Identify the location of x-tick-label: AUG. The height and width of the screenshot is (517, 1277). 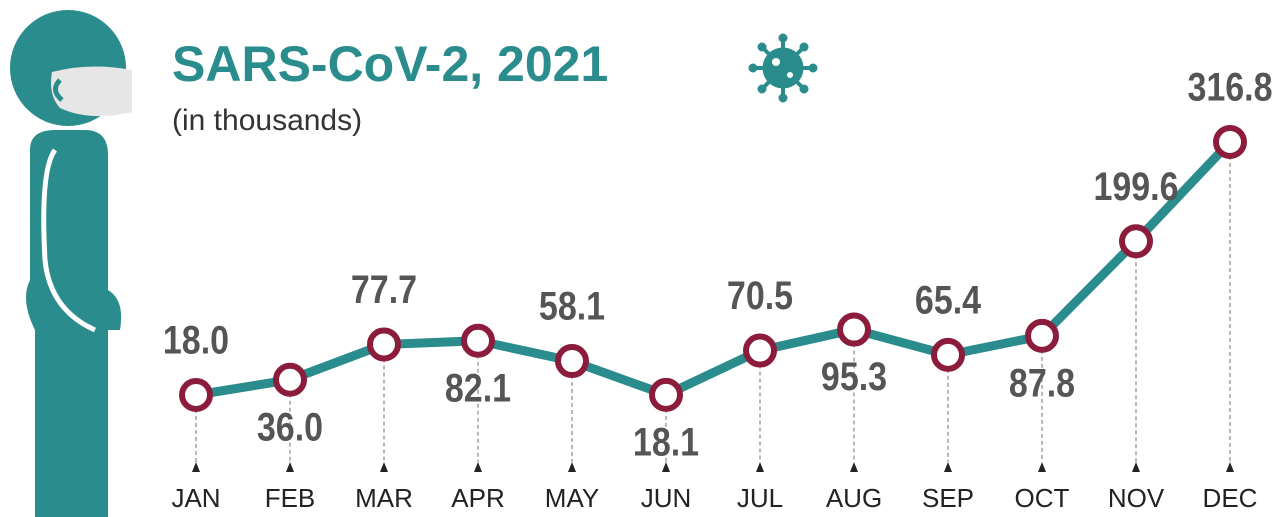
(854, 498).